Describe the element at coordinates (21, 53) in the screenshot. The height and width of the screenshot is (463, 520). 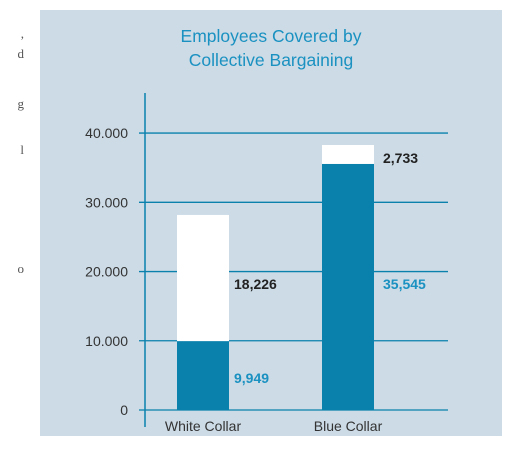
I see `fragment-line: d` at that location.